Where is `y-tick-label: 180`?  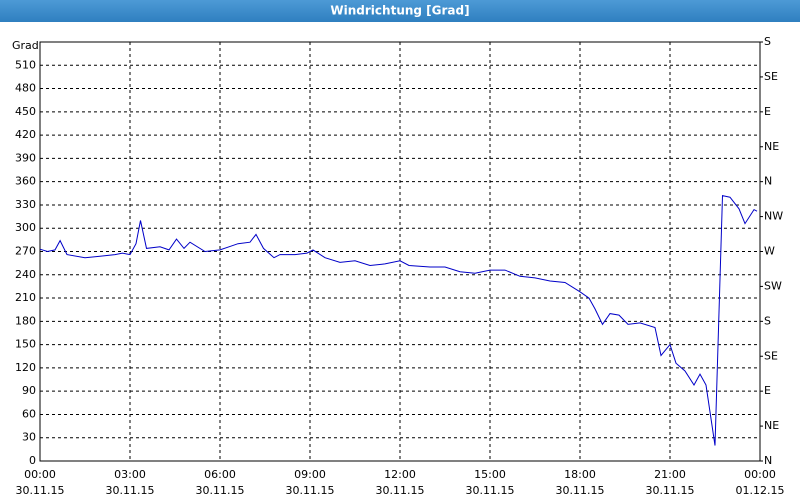 y-tick-label: 180 is located at coordinates (25, 320).